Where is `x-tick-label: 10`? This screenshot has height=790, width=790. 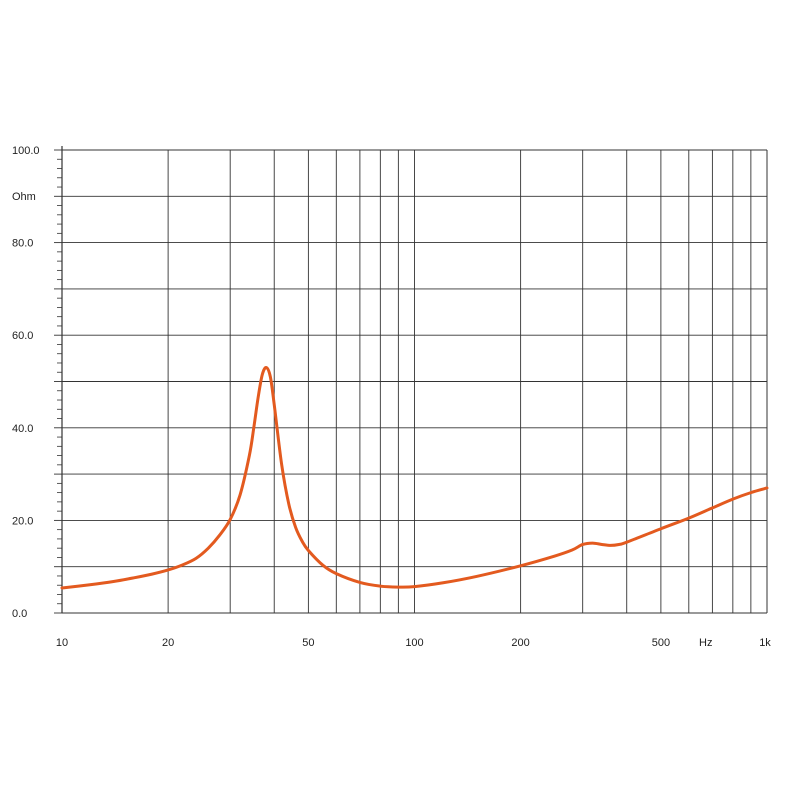
x-tick-label: 10 is located at coordinates (62, 643).